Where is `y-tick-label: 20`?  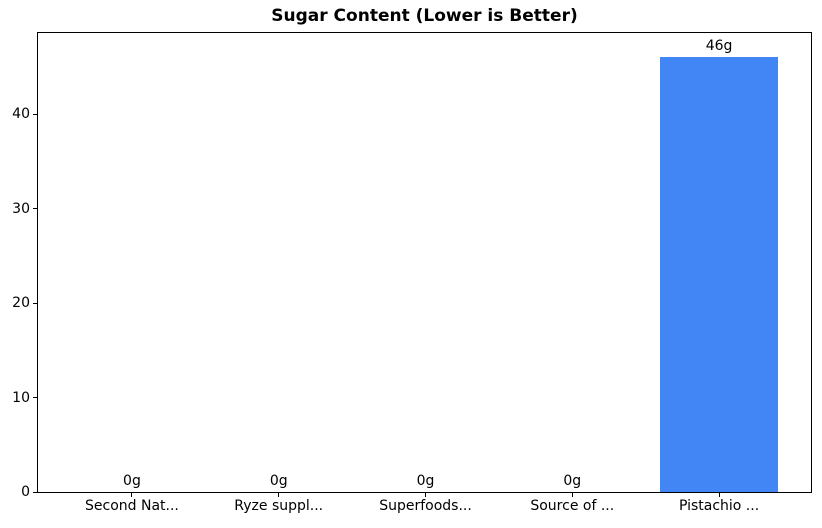
y-tick-label: 20 is located at coordinates (21, 303).